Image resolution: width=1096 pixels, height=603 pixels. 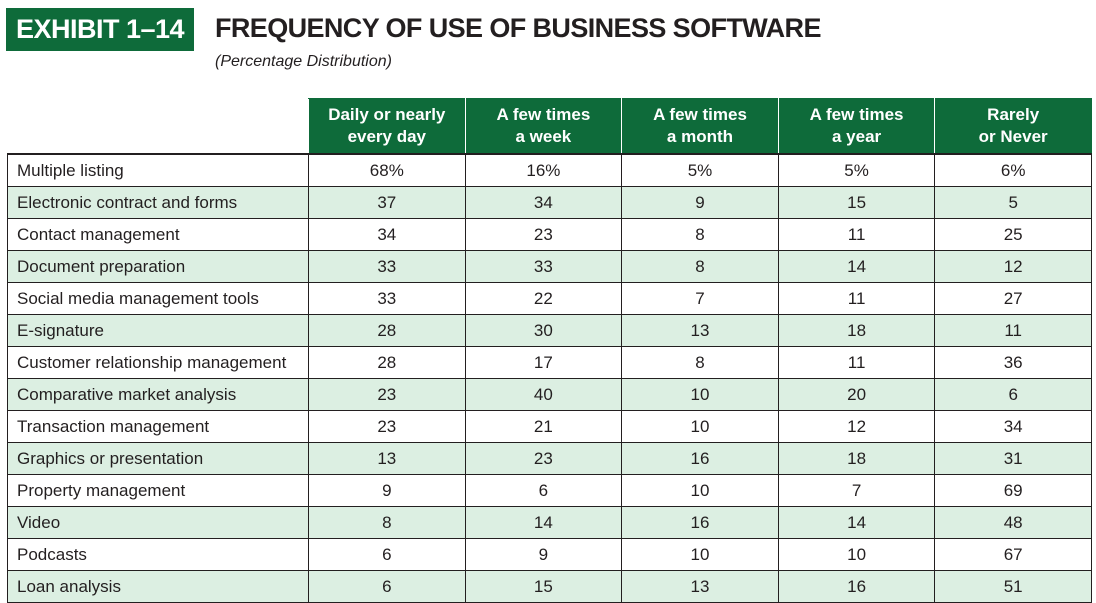 What do you see at coordinates (1013, 126) in the screenshot?
I see `header-rarely: Rarely or Never` at bounding box center [1013, 126].